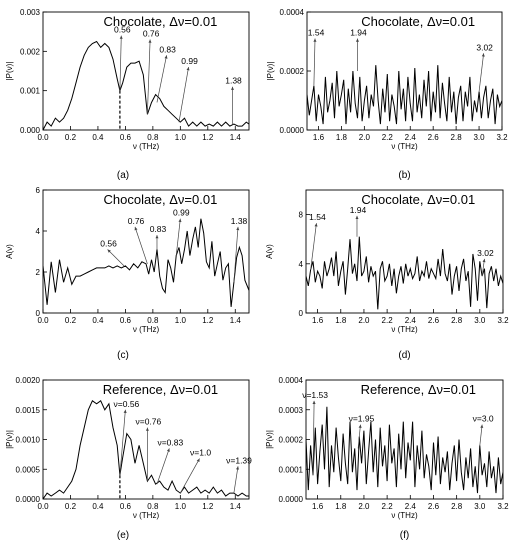 The height and width of the screenshot is (550, 513). I want to click on x-tick-label: 0.8, so click(153, 137).